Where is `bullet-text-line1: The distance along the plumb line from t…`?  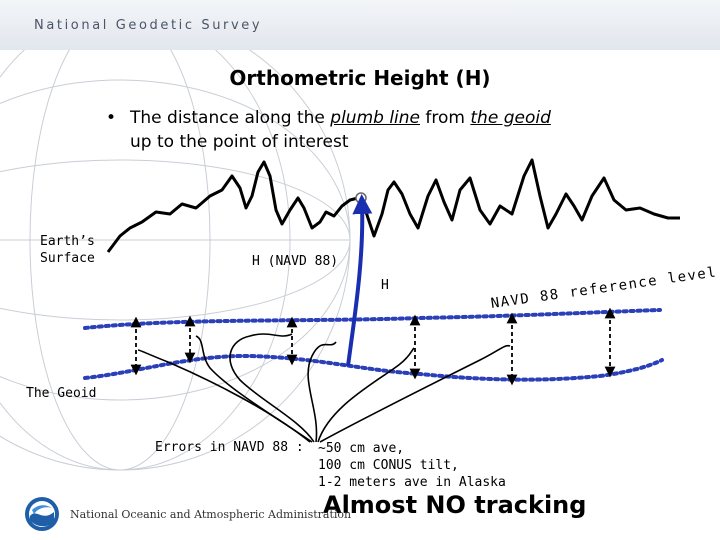 bullet-text-line1: The distance along the plumb line from t… is located at coordinates (340, 118).